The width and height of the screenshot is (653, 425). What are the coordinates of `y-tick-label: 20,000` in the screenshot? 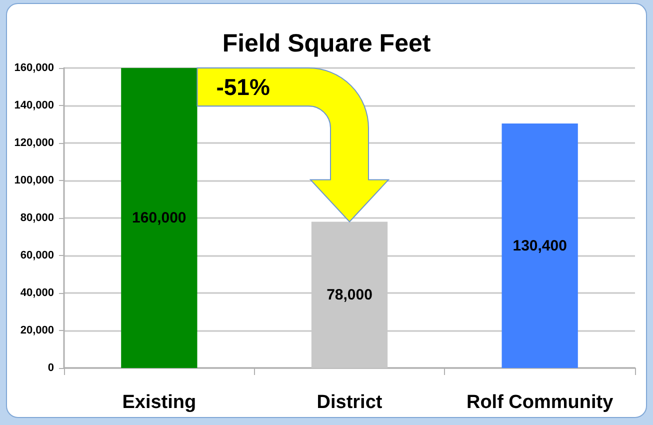 It's located at (37, 330).